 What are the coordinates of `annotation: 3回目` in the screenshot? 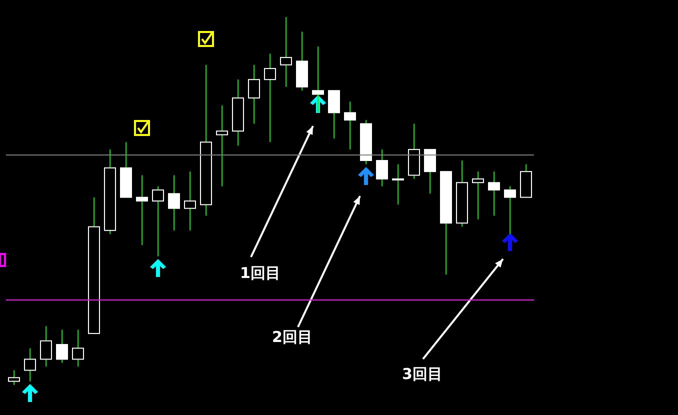 It's located at (422, 374).